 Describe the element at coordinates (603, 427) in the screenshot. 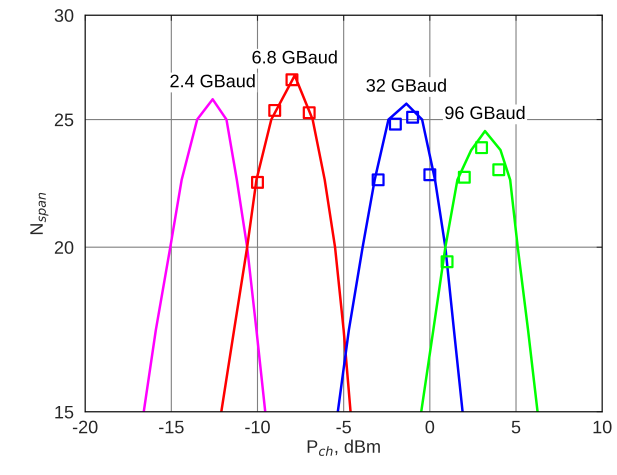

I see `x-tick-label: 10` at that location.